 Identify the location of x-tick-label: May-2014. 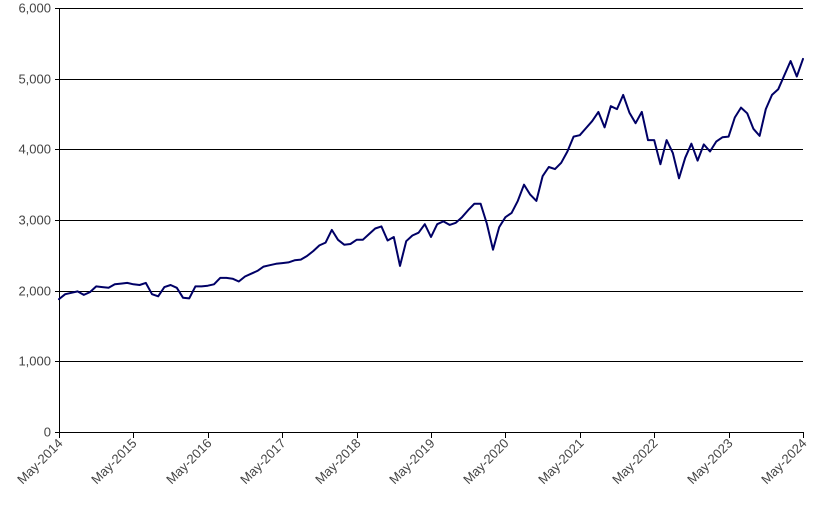
(39, 461).